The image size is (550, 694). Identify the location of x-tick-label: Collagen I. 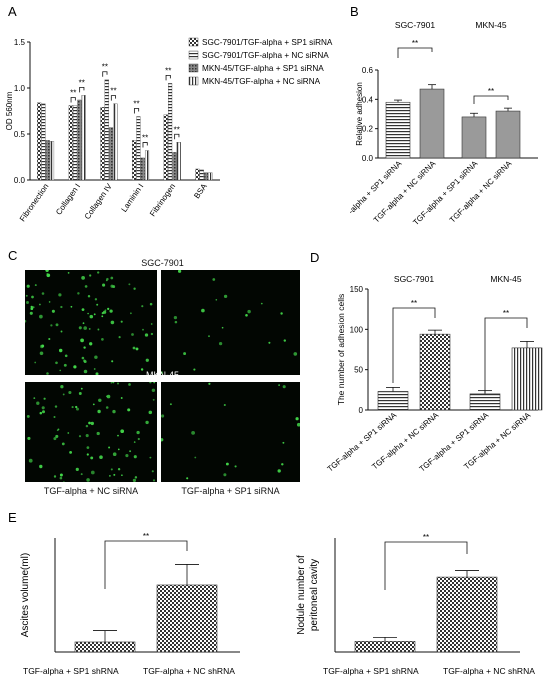
(68, 199).